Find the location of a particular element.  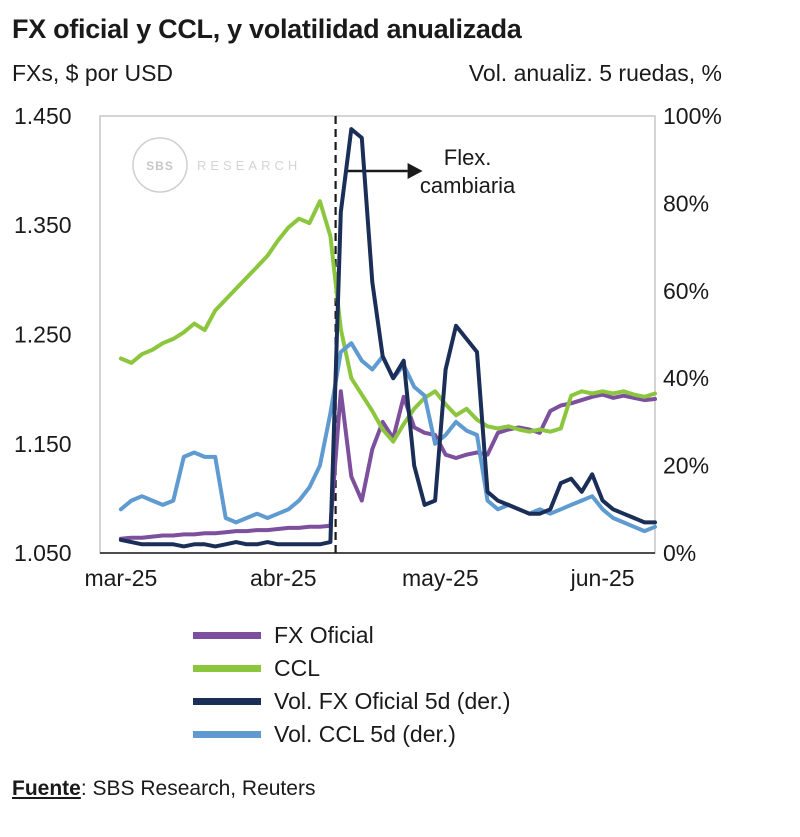

x-tick-label: mar-25 is located at coordinates (120, 578).